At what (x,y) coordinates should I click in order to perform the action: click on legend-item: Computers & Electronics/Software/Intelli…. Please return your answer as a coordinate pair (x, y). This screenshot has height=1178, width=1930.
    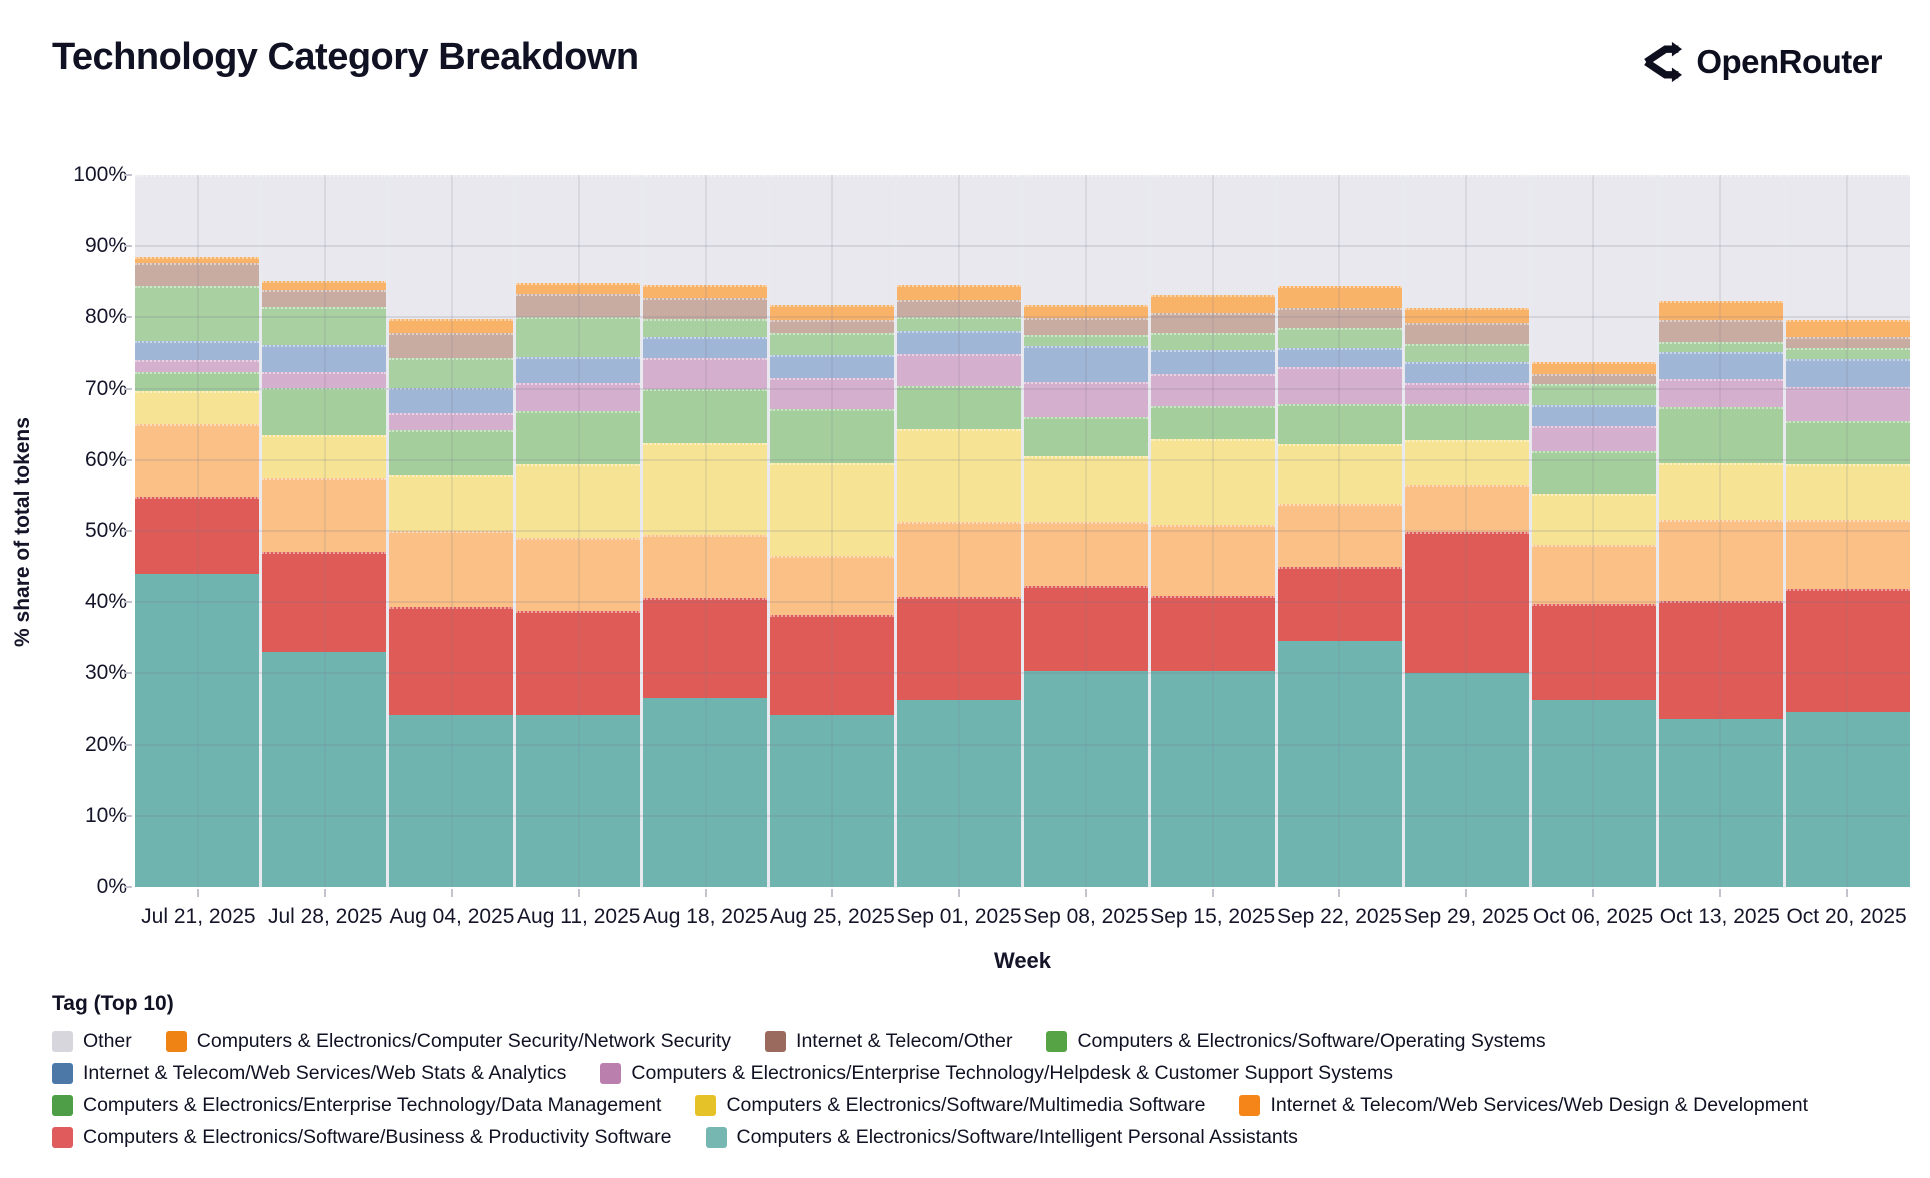
    Looking at the image, I should click on (1001, 1137).